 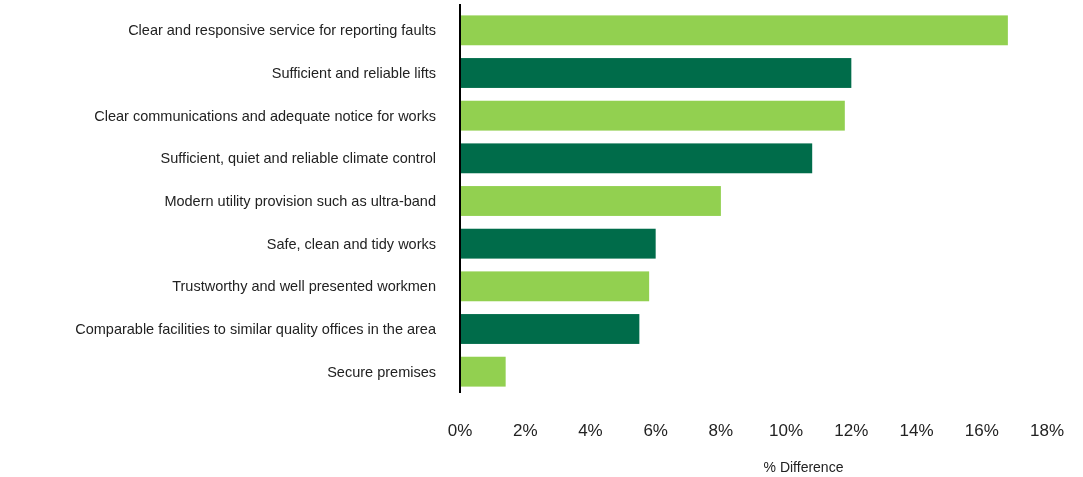 What do you see at coordinates (916, 430) in the screenshot?
I see `x-tick-label: 14%` at bounding box center [916, 430].